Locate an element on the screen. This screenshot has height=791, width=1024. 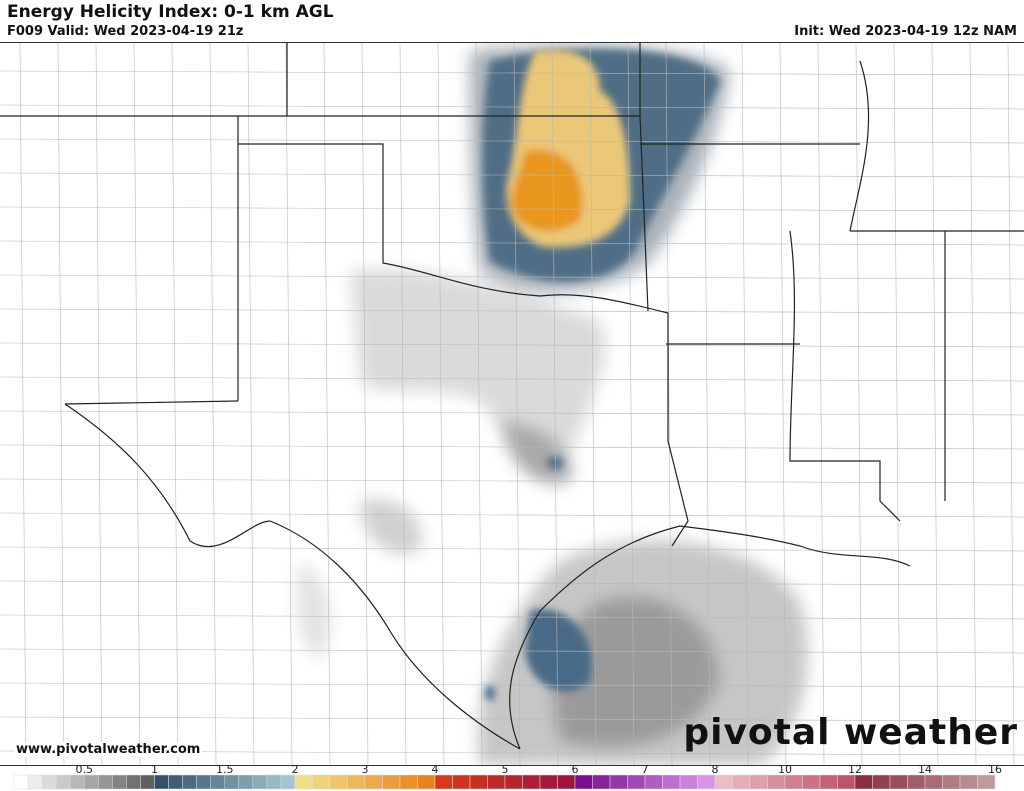
colorbar: 0.5 1 1.5 2 3 4 5 6 7 8 10 12 14 16 is located at coordinates (507, 777).